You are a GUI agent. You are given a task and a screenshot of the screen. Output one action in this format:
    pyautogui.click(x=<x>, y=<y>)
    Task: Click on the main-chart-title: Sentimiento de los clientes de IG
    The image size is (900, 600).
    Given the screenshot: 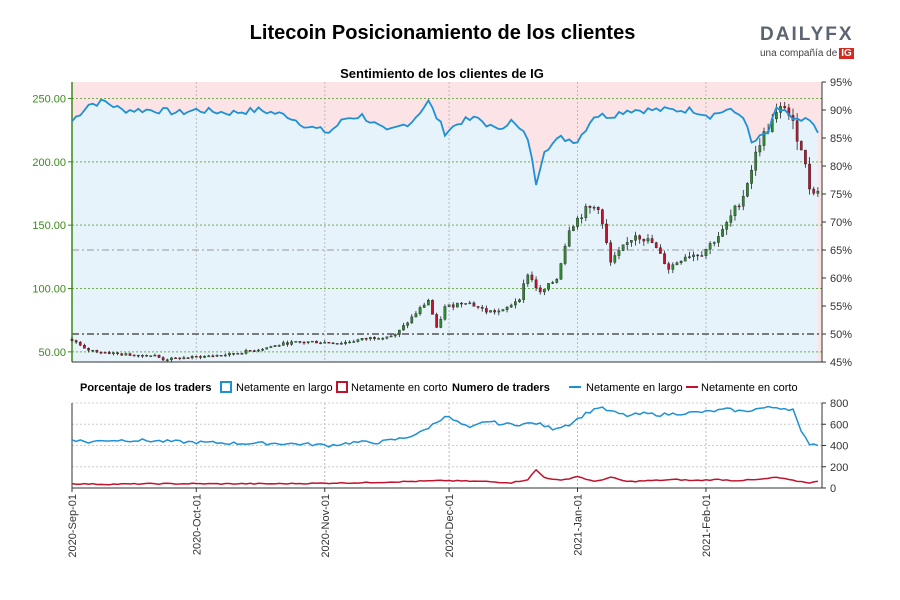 What is the action you would take?
    pyautogui.click(x=442, y=73)
    